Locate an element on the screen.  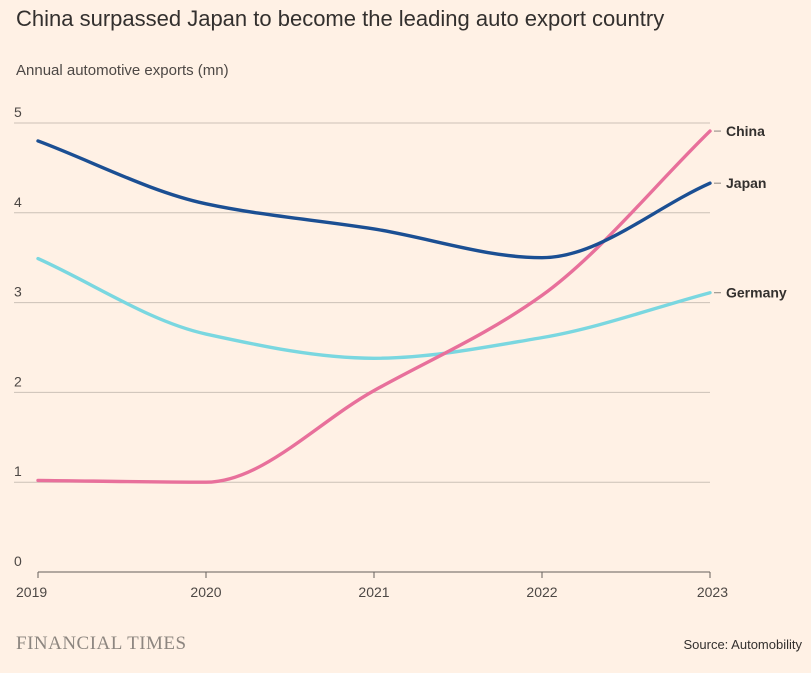
series-label-china: China is located at coordinates (745, 131).